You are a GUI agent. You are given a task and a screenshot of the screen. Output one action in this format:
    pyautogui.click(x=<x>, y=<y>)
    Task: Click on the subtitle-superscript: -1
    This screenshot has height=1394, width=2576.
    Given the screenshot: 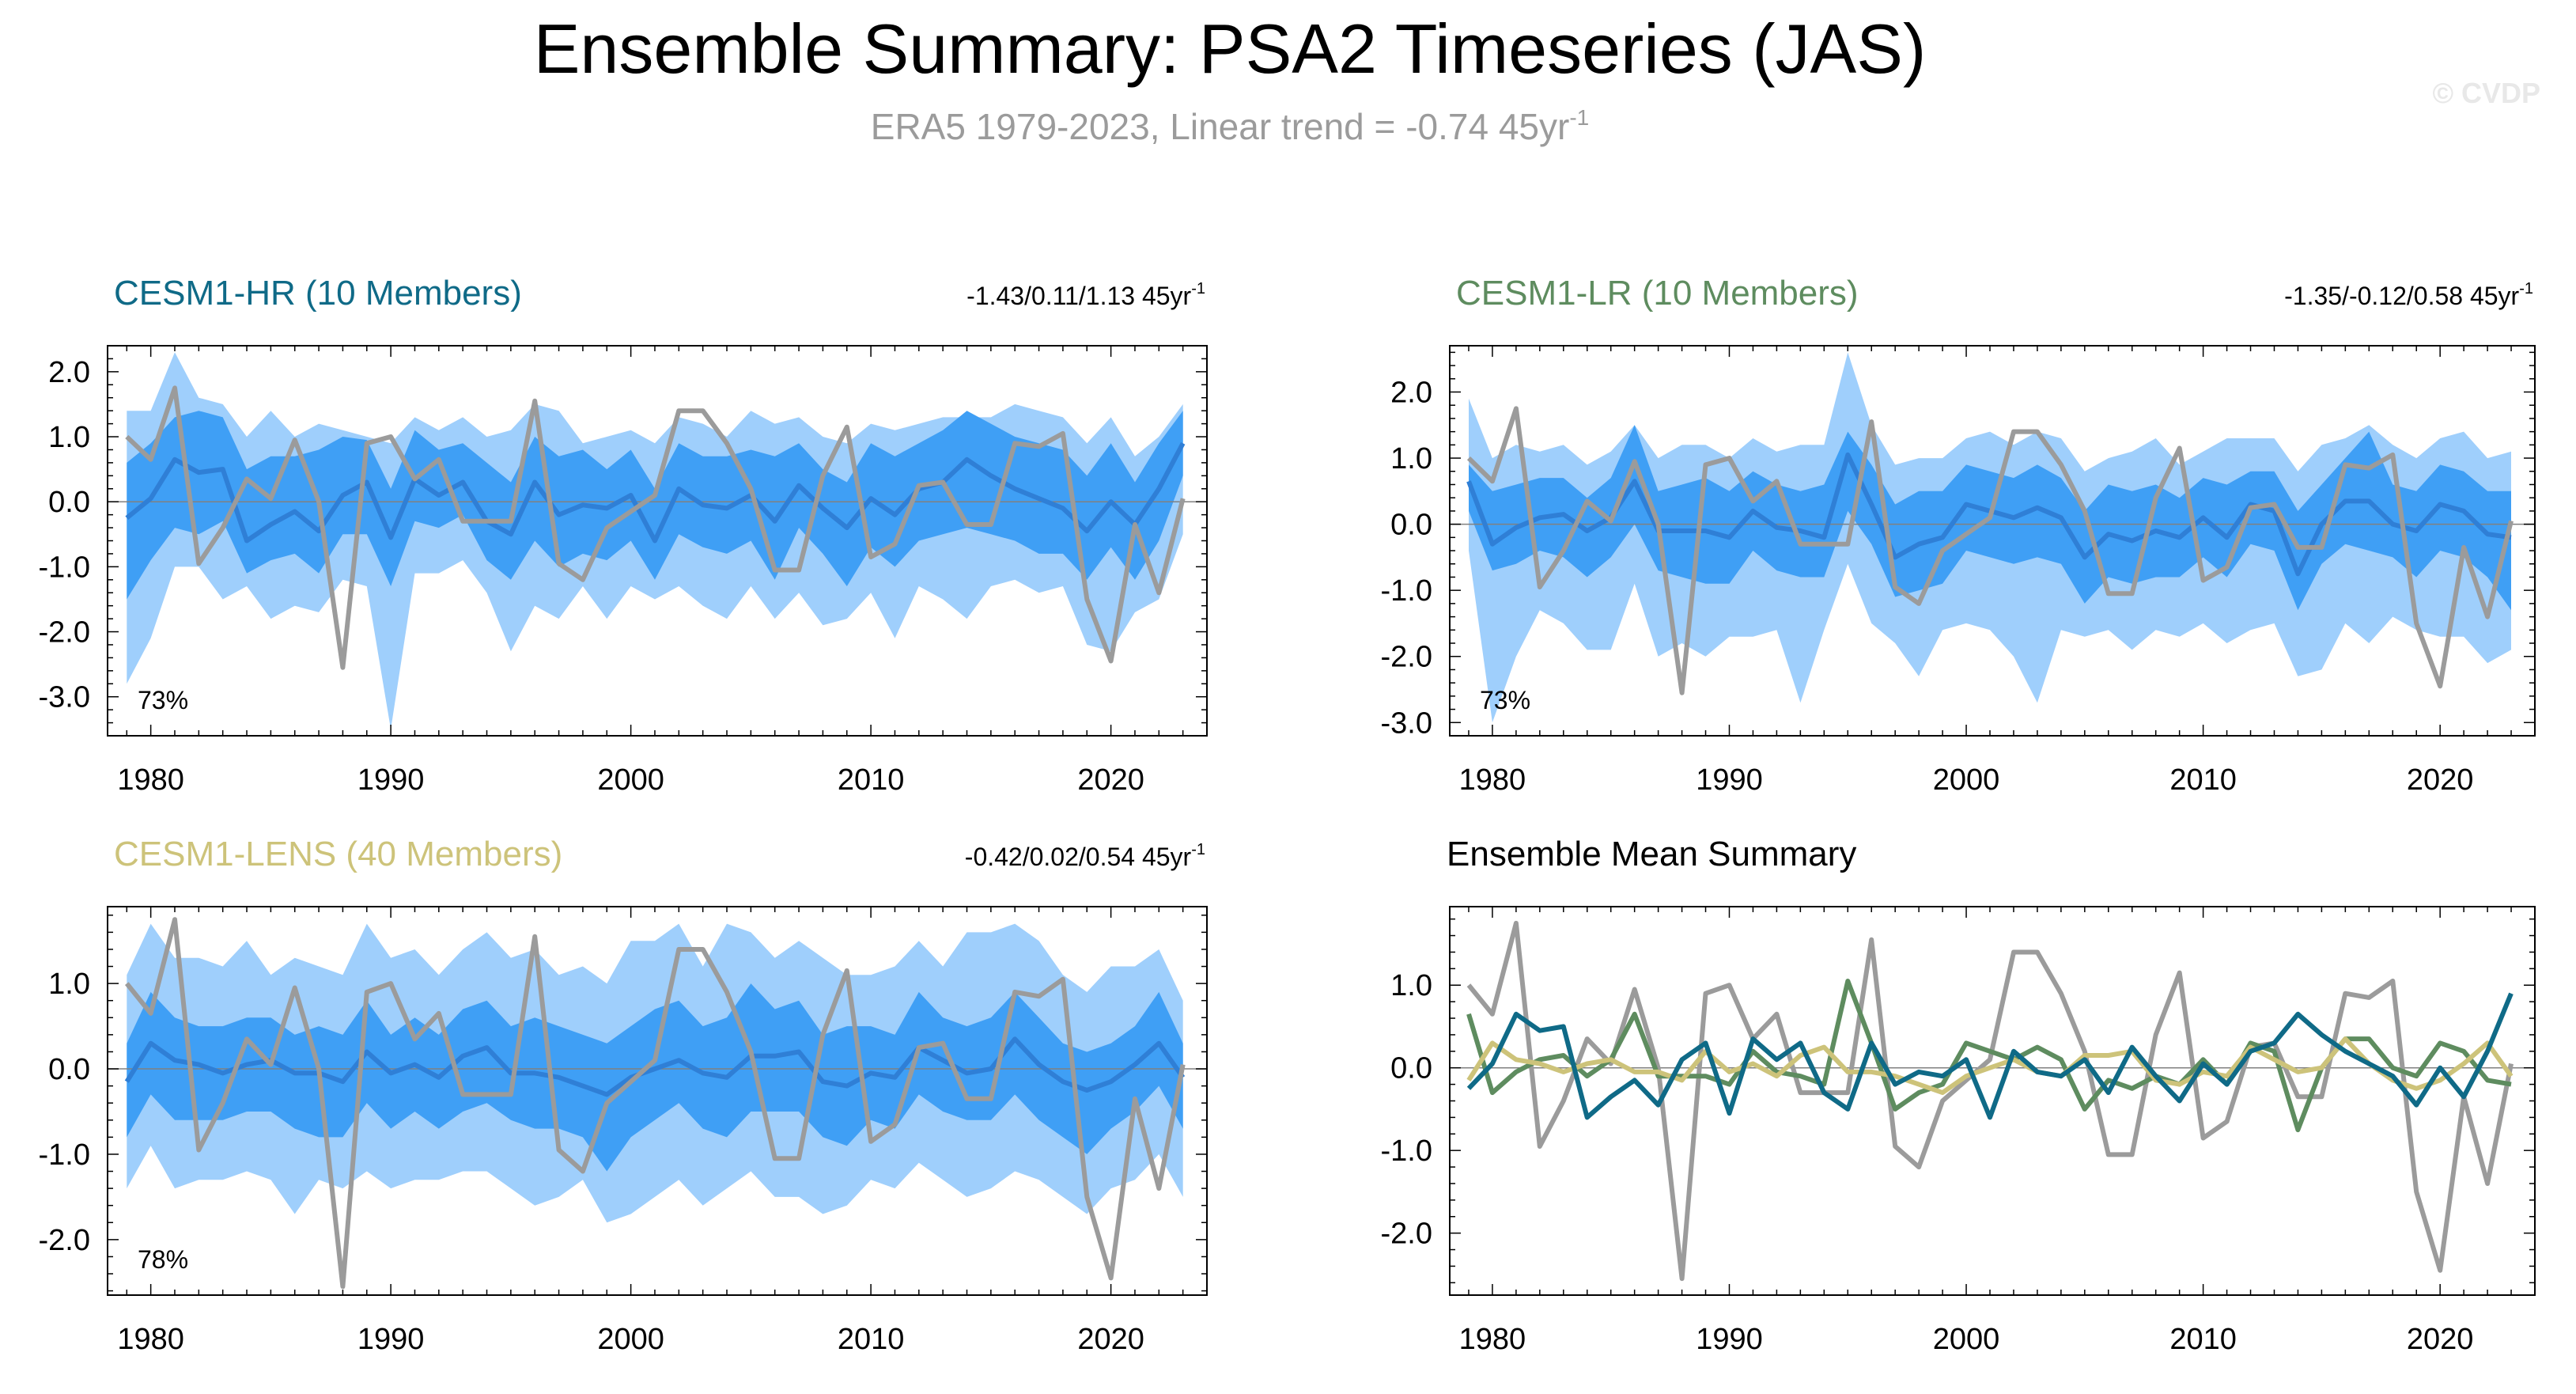 What is the action you would take?
    pyautogui.click(x=1579, y=117)
    